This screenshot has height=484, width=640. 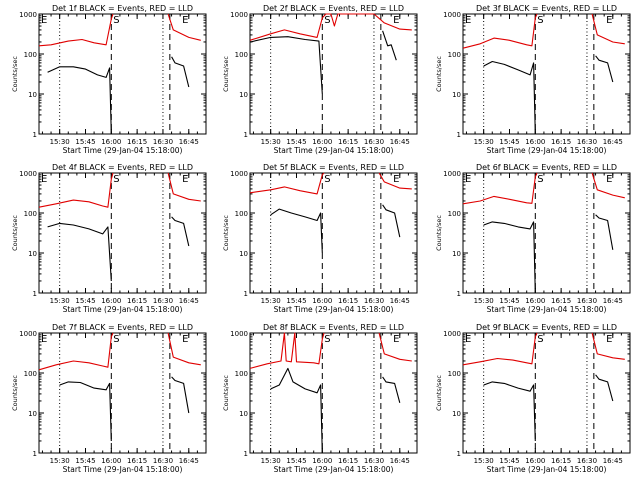 I want to click on panel-title: Det 6f BLACK = Events, RED = LLD, so click(x=546, y=167).